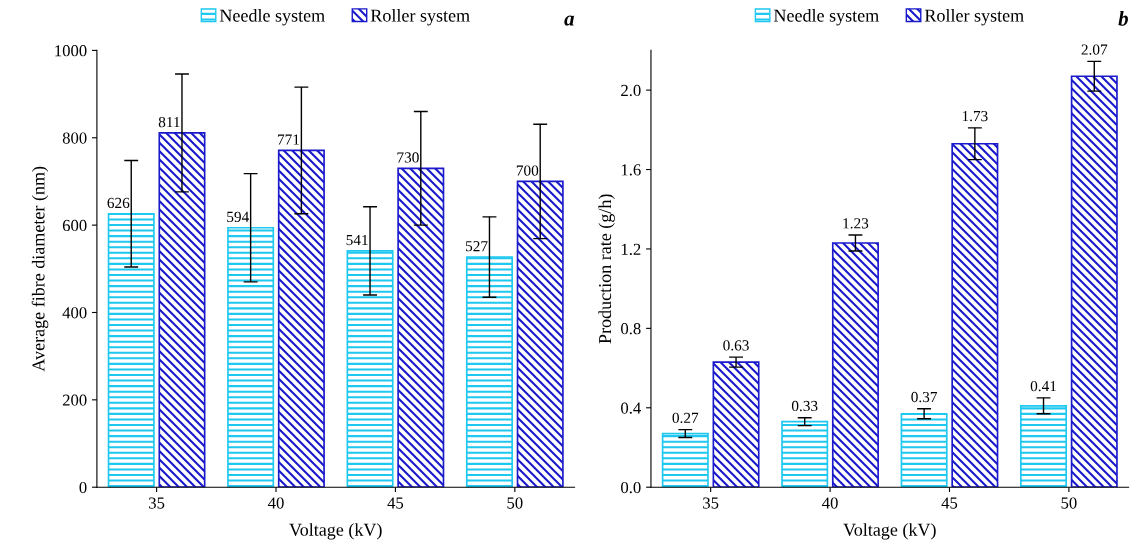 This screenshot has height=560, width=1140. I want to click on data-label: 594, so click(238, 217).